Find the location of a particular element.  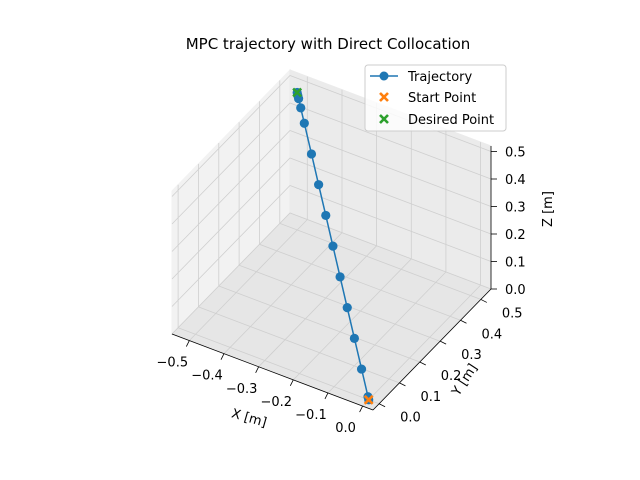

desired-point-marker is located at coordinates (297, 92).